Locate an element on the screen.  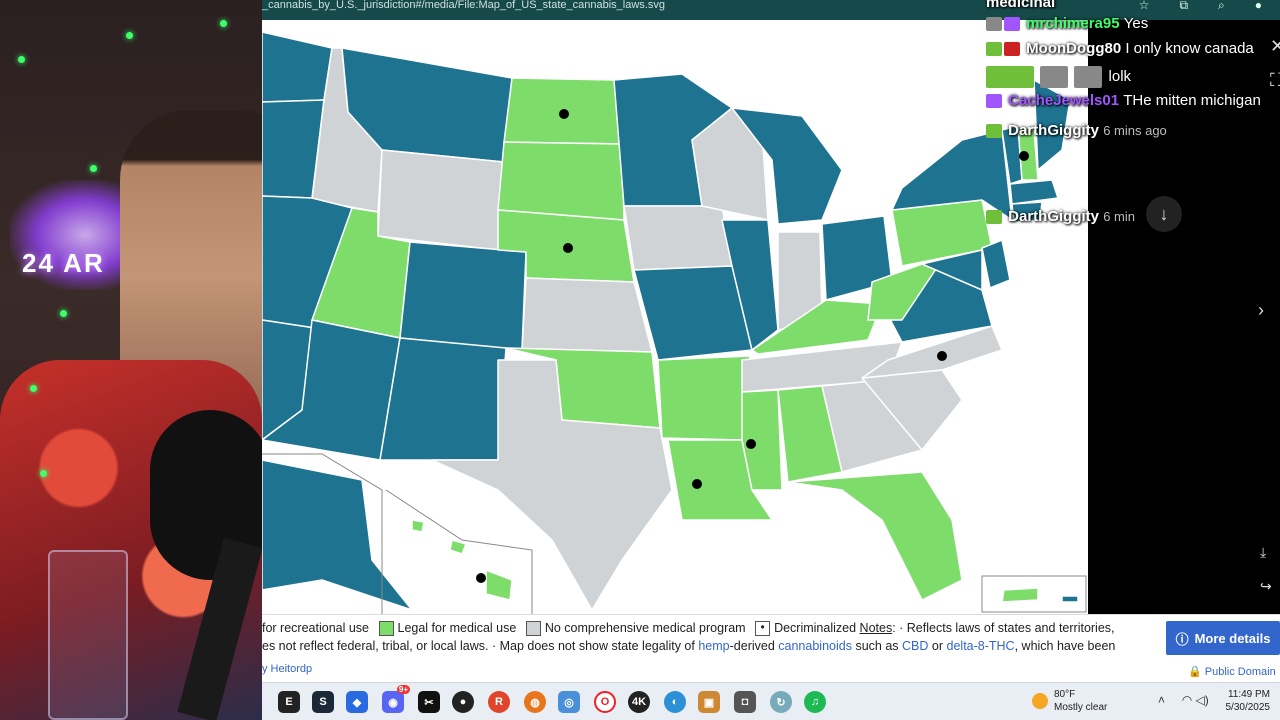
wifi-icon: ◠ is located at coordinates (1187, 700).